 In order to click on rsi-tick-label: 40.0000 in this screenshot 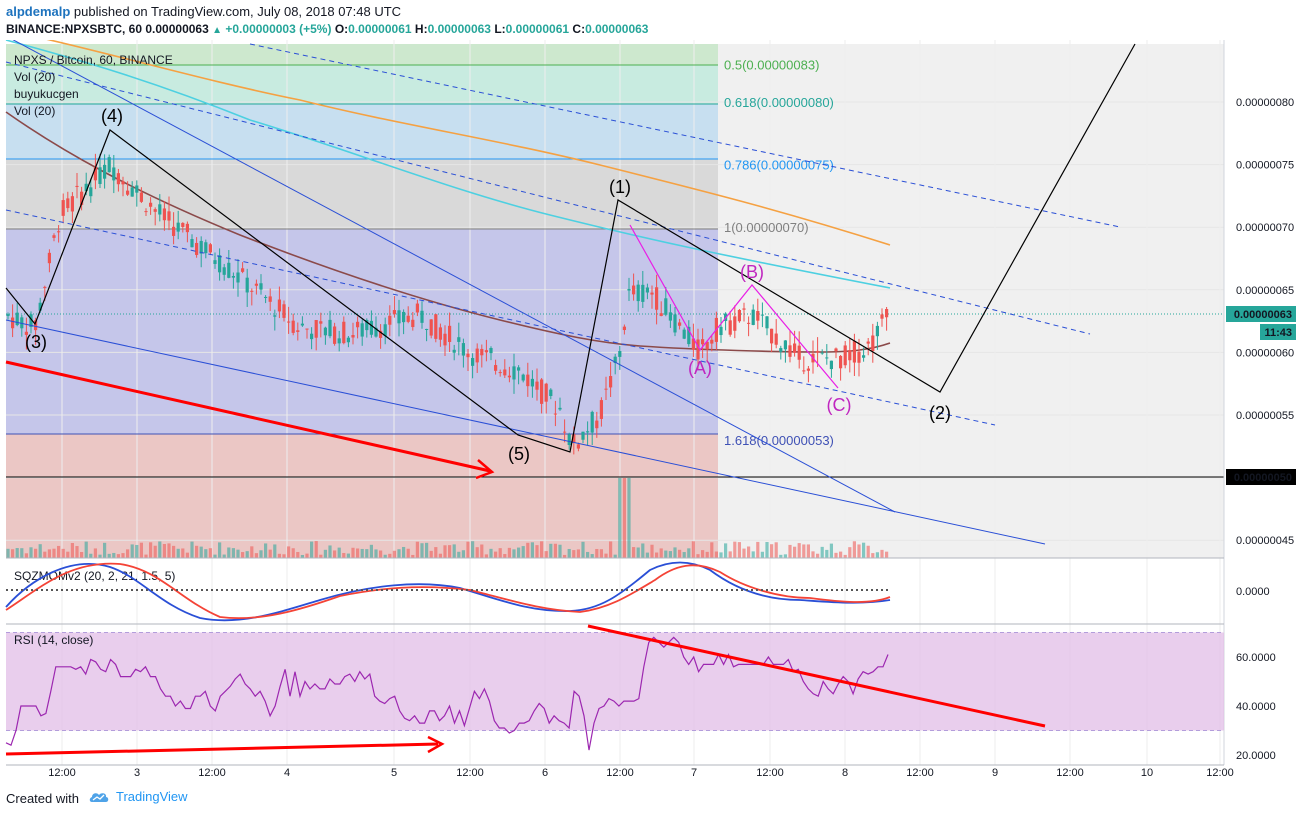, I will do `click(1256, 707)`.